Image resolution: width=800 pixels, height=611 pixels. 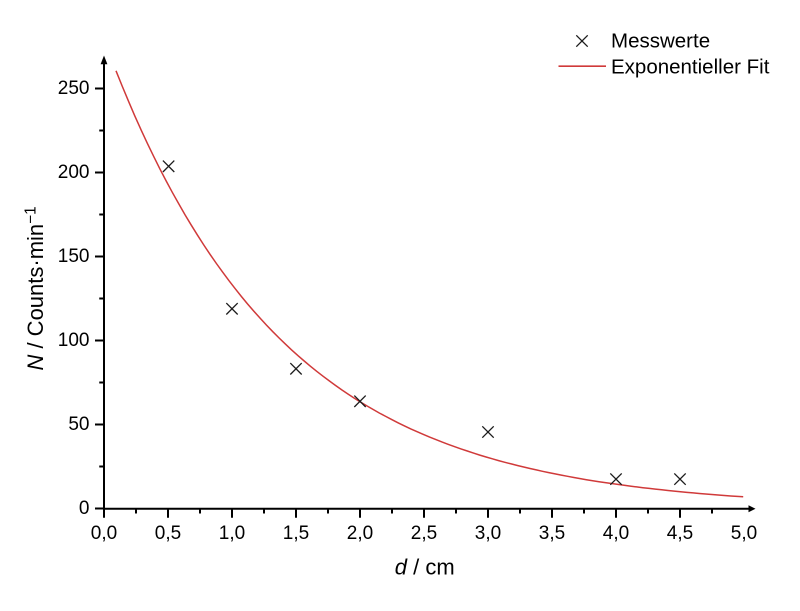 What do you see at coordinates (168, 533) in the screenshot?
I see `svg-text: 0,5` at bounding box center [168, 533].